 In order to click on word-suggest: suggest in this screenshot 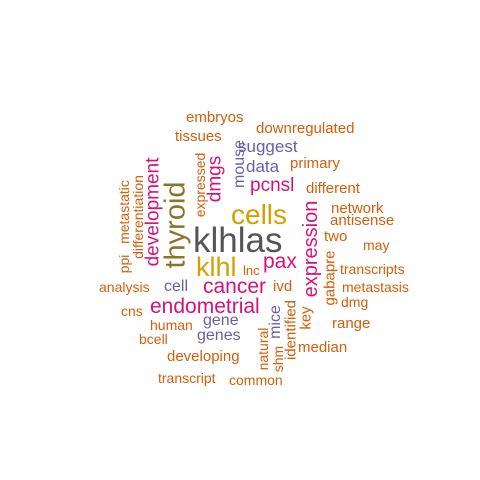, I will do `click(268, 146)`.